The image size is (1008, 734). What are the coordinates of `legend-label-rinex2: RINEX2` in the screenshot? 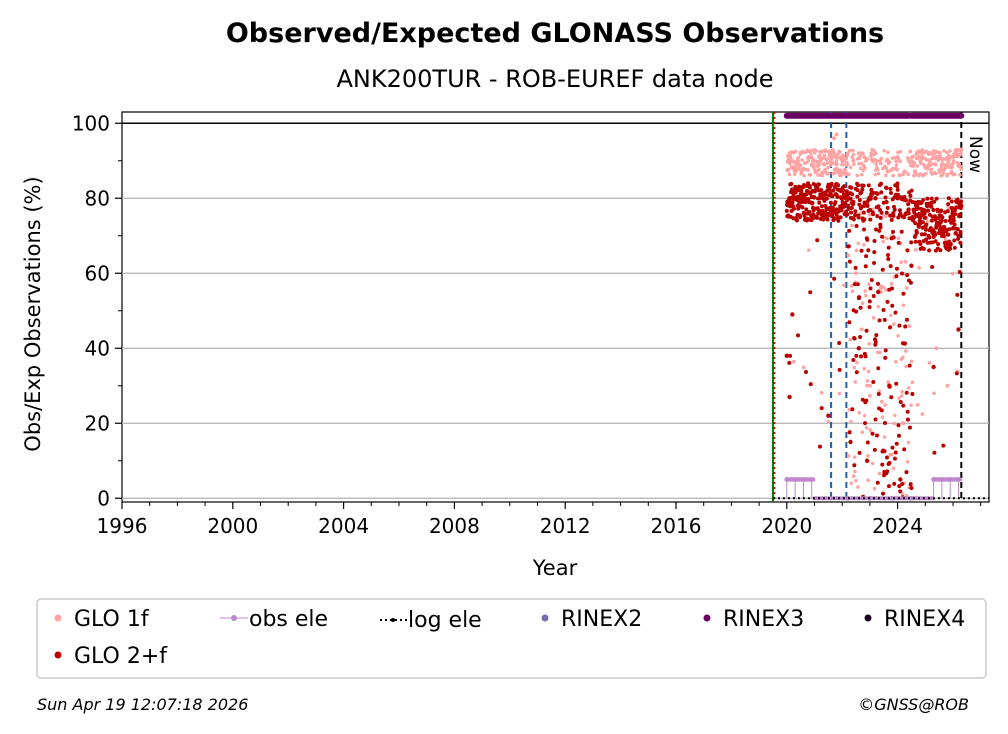 It's located at (601, 619).